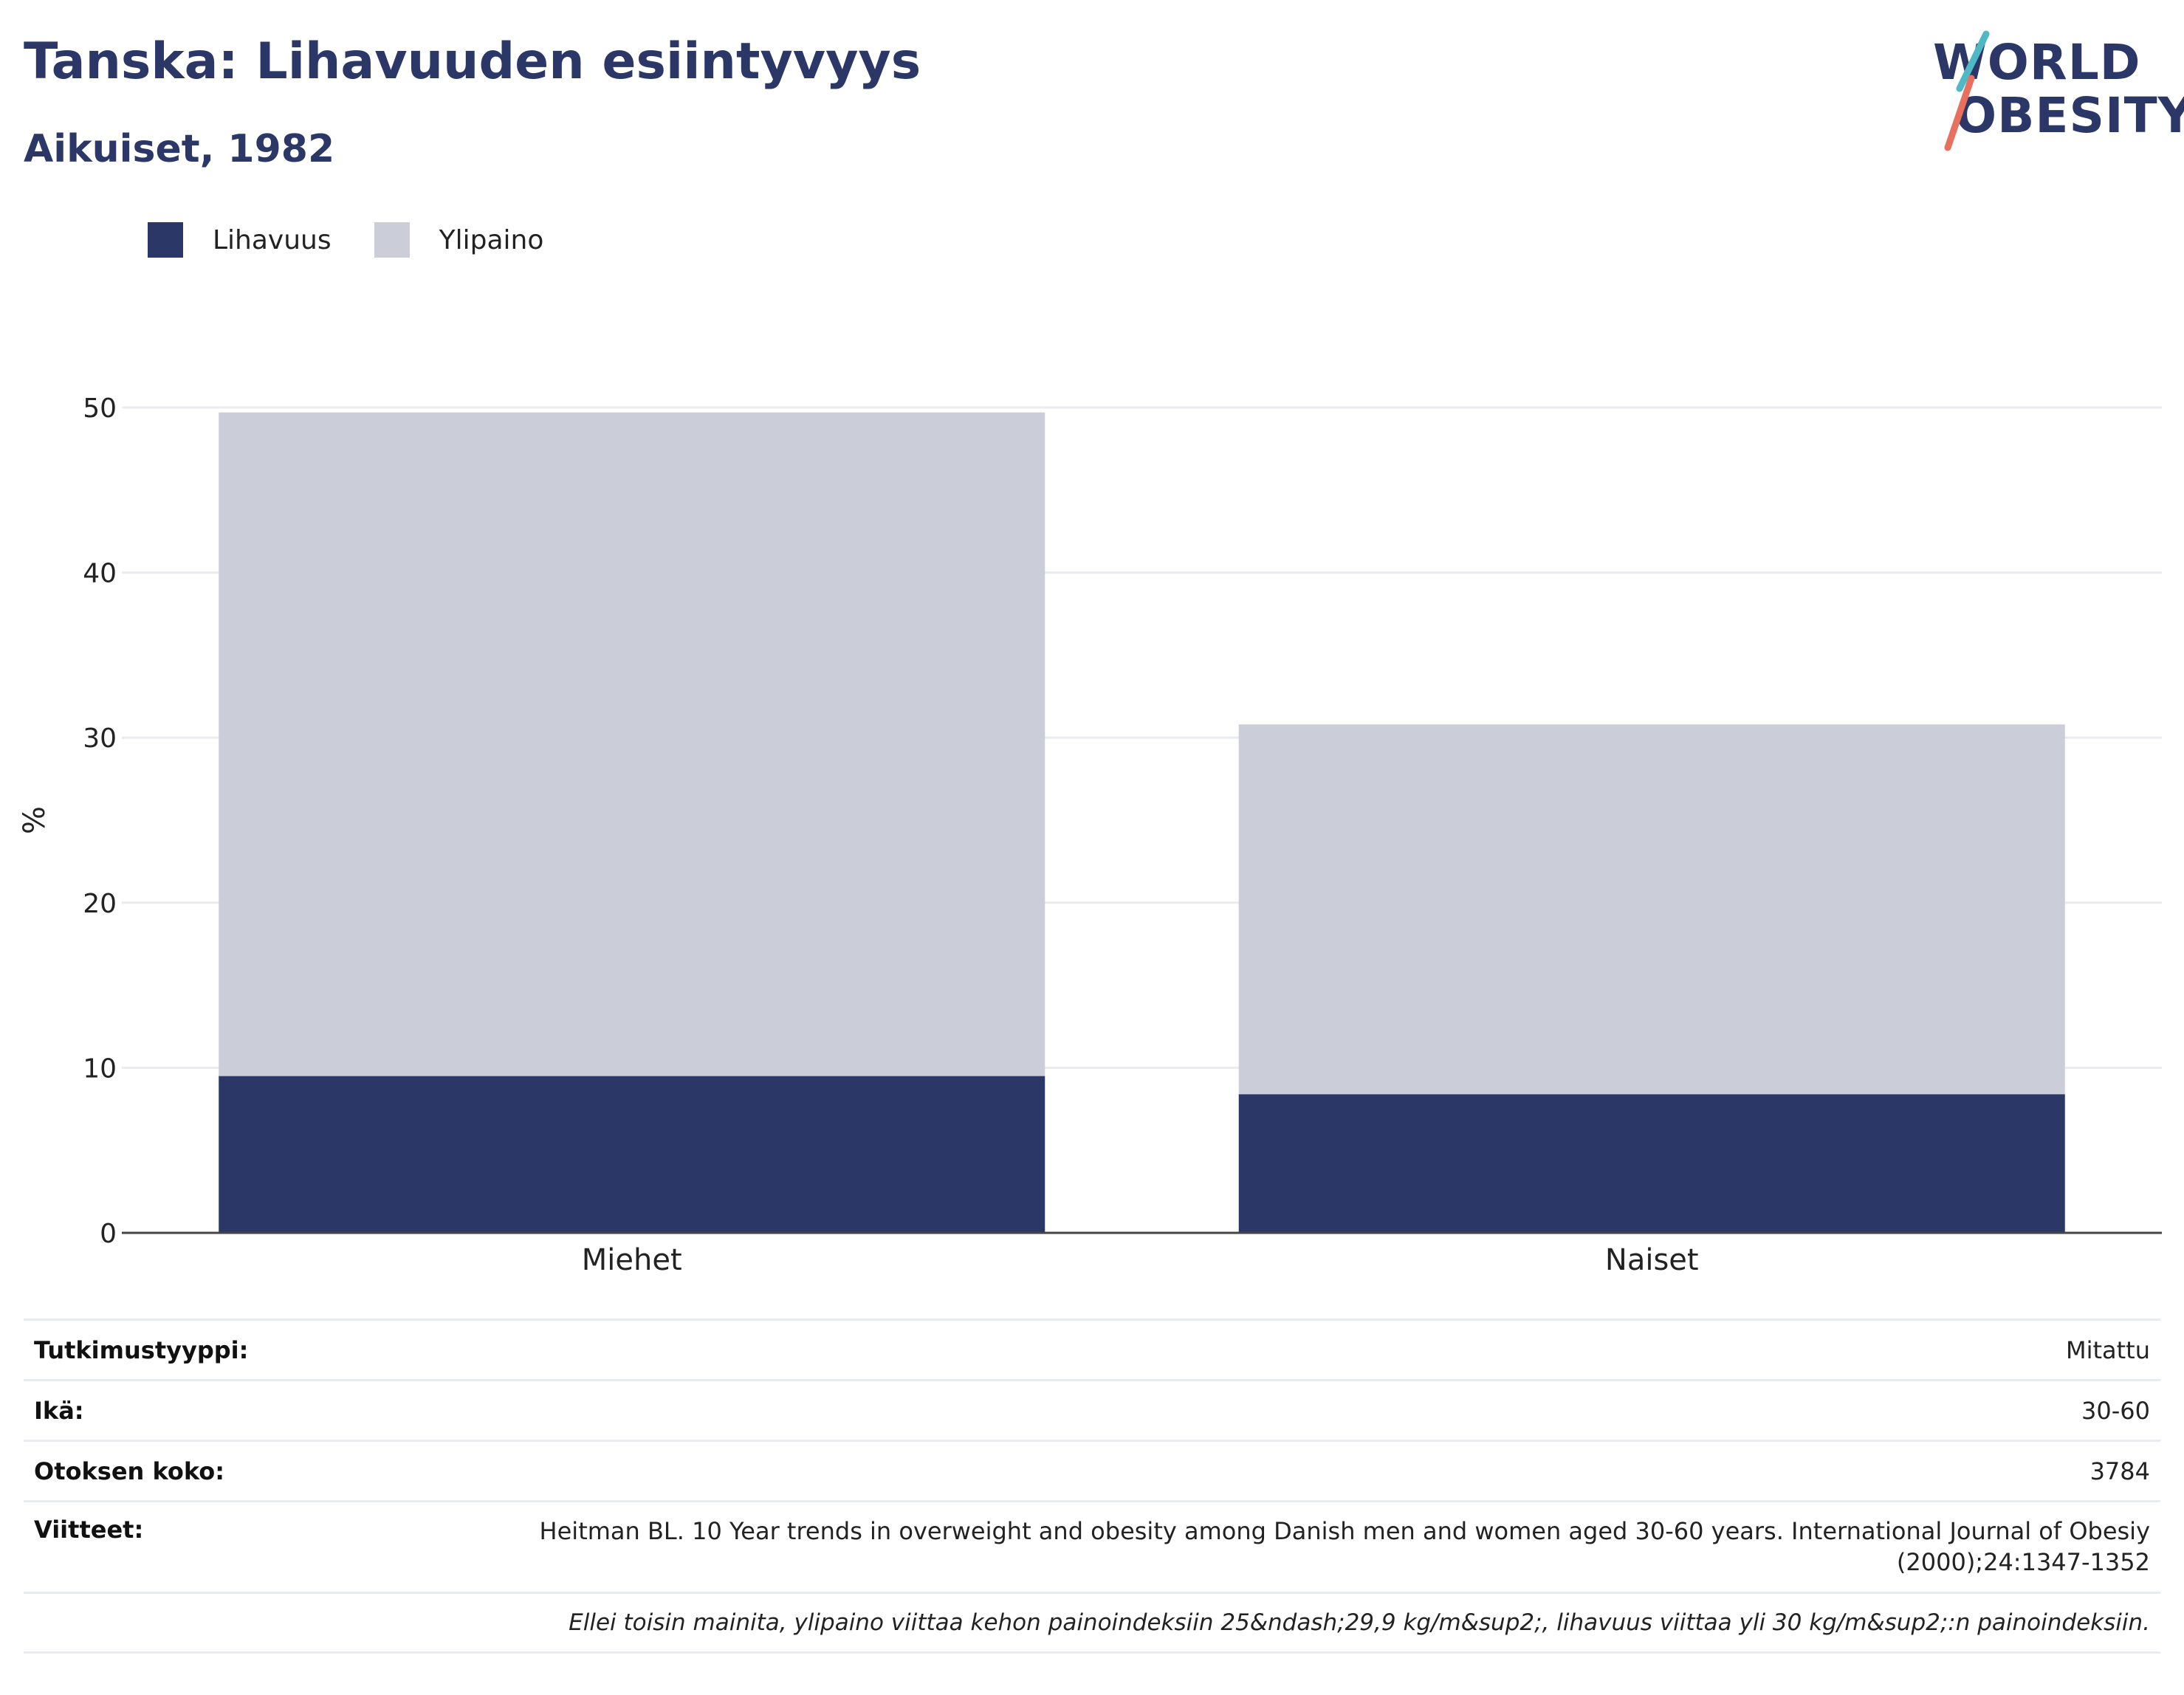 The image size is (2184, 1695). Describe the element at coordinates (492, 239) in the screenshot. I see `legend-label-overweight: Ylipaino` at that location.